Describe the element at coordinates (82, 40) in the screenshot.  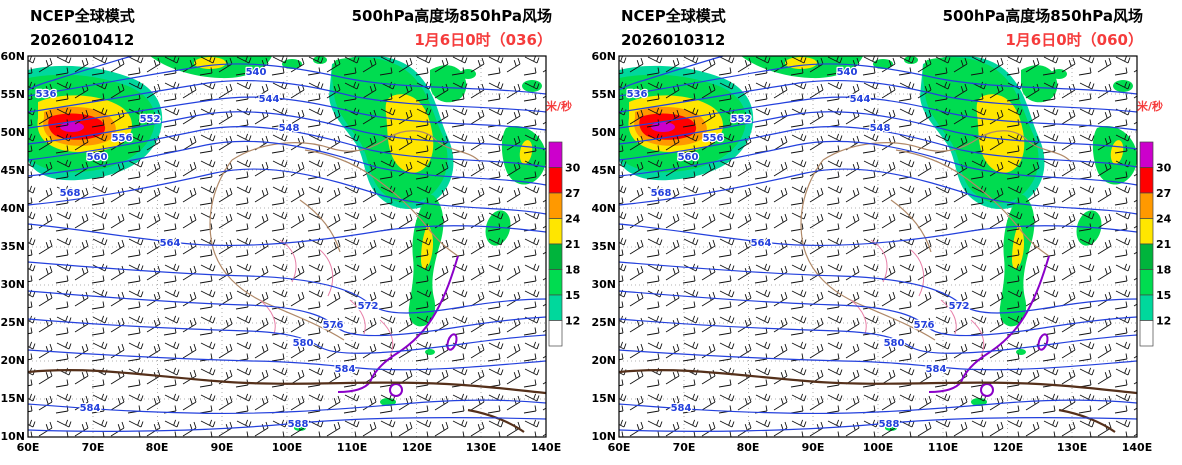
I see `init-time: 2026010412` at that location.